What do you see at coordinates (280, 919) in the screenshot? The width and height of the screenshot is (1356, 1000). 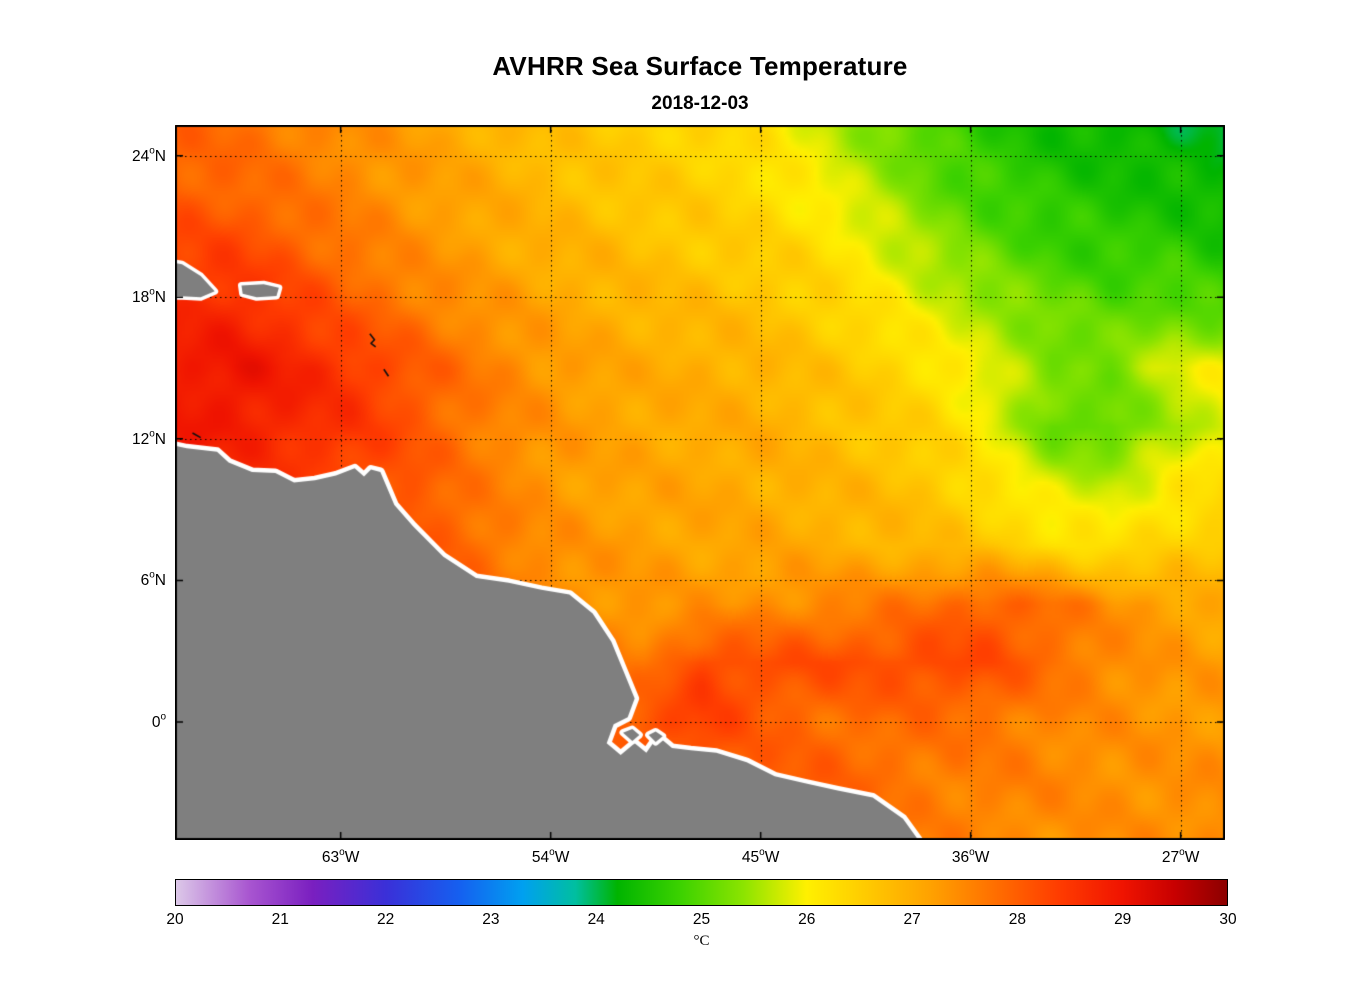 I see `colorbar-tick-label: 21` at bounding box center [280, 919].